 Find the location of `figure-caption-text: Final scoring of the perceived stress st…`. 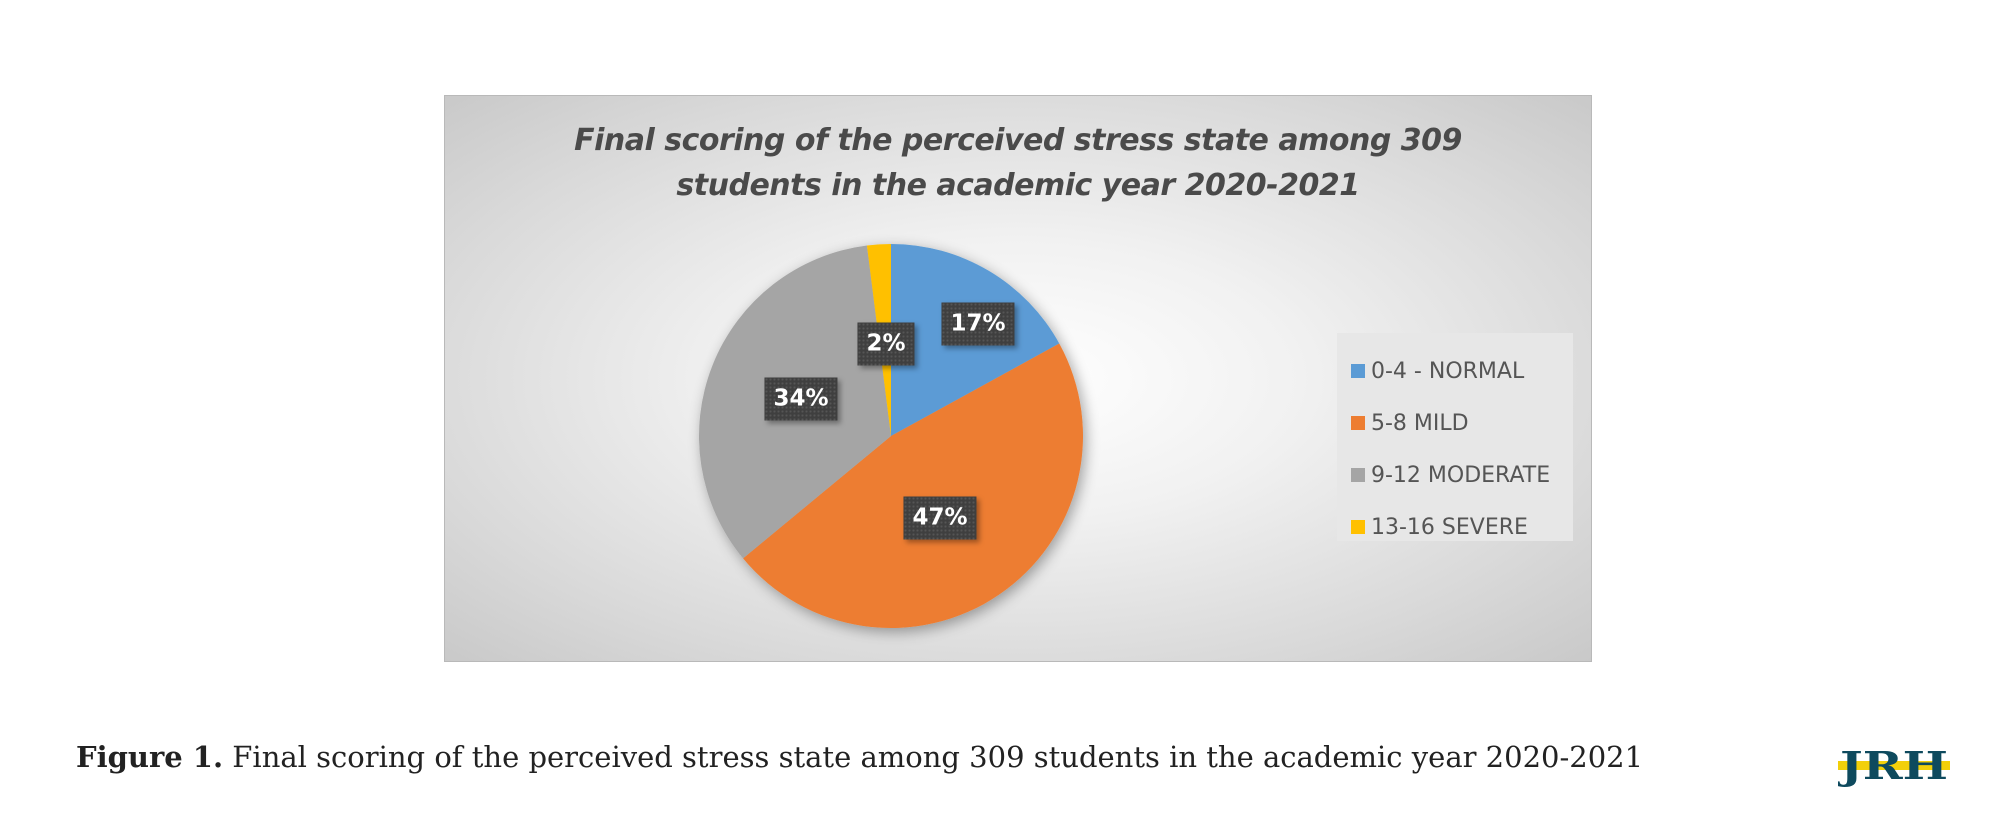

figure-caption-text: Final scoring of the perceived stress st… is located at coordinates (938, 757).